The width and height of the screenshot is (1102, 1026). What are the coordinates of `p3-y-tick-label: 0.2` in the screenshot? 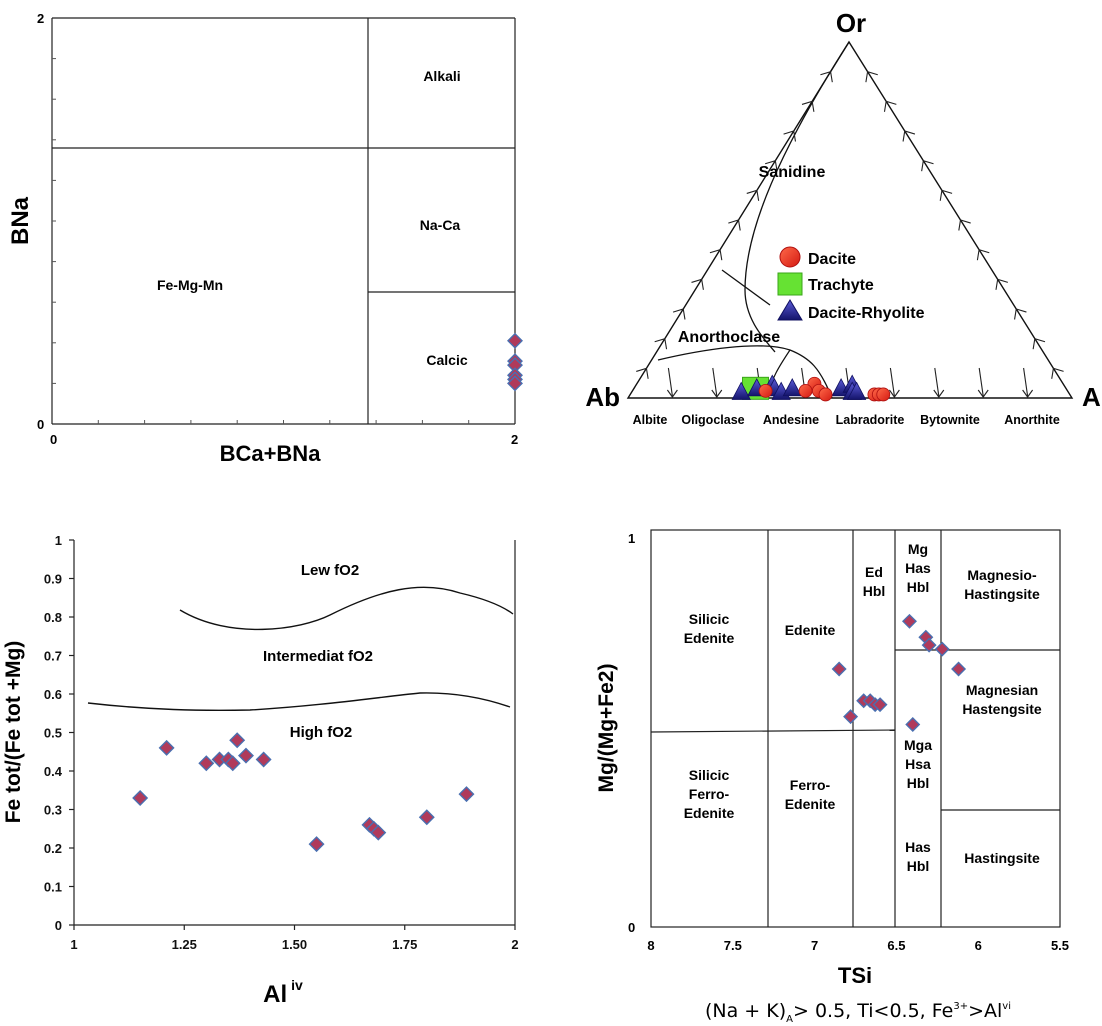 It's located at (53, 848).